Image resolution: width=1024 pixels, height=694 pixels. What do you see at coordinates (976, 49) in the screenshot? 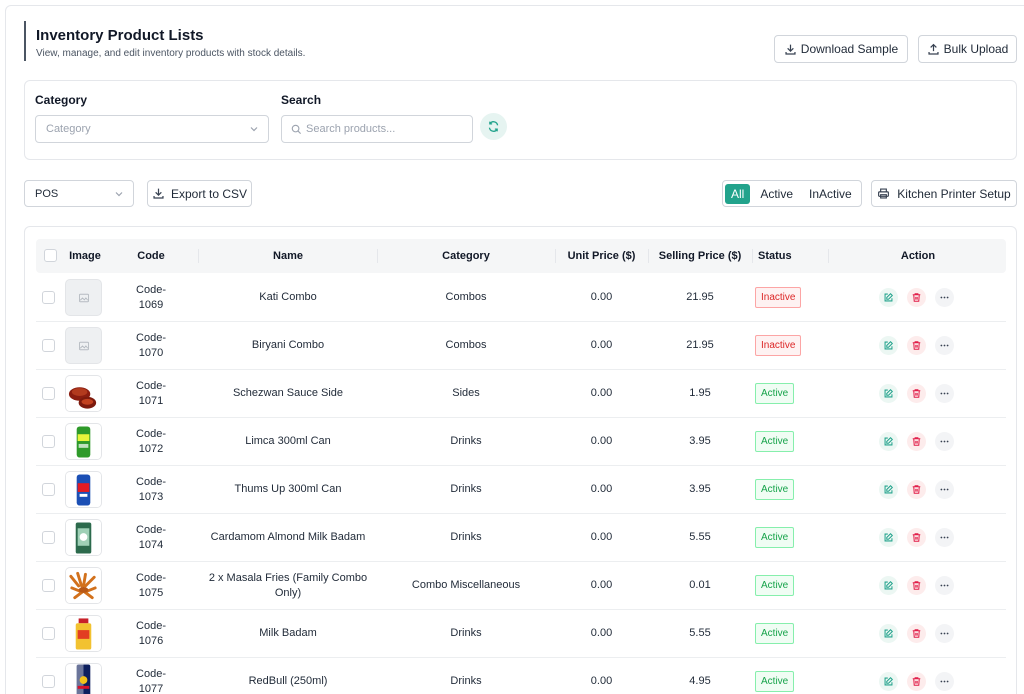
I see `bulk-upload-label: Bulk Upload` at bounding box center [976, 49].